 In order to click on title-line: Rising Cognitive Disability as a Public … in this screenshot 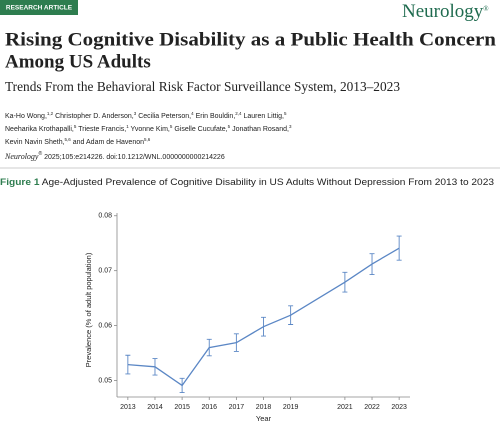, I will do `click(250, 39)`.